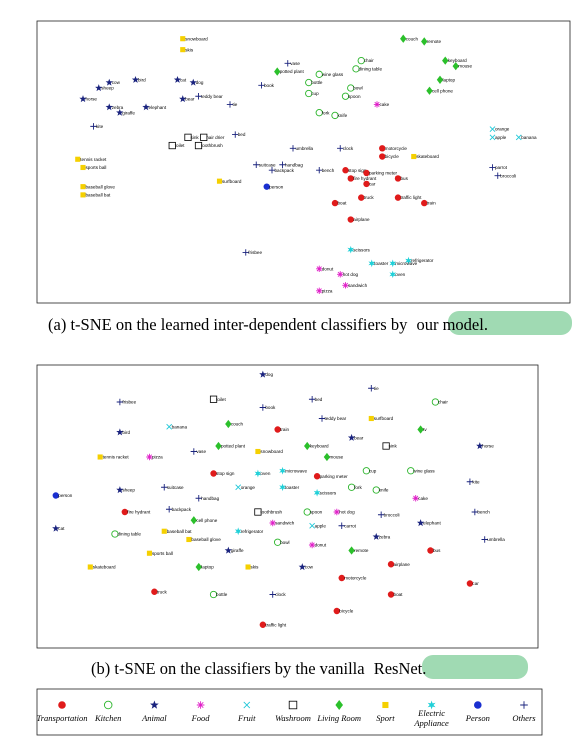  What do you see at coordinates (116, 82) in the screenshot?
I see `point-label: cow` at bounding box center [116, 82].